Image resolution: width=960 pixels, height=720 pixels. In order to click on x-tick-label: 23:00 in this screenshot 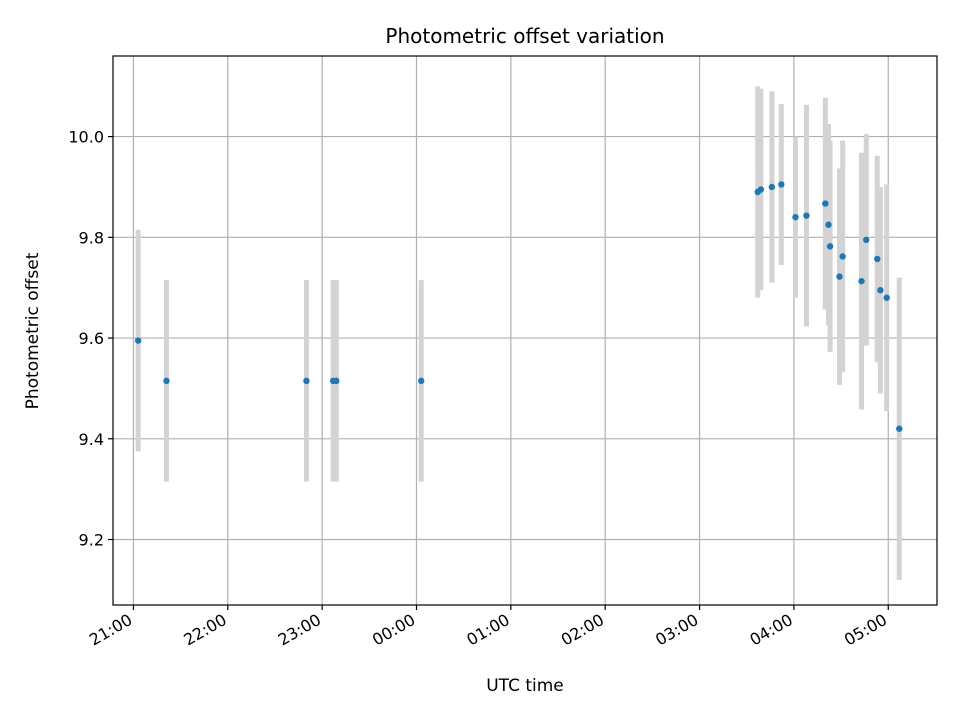, I will do `click(299, 630)`.